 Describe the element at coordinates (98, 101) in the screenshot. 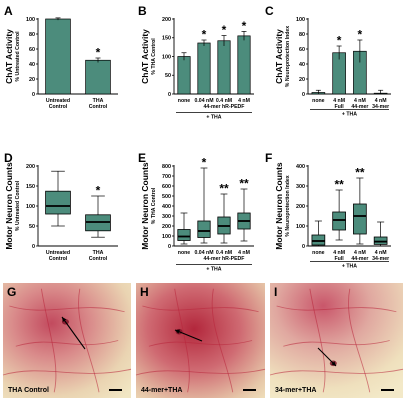

I see `x-tick-label: THA` at that location.